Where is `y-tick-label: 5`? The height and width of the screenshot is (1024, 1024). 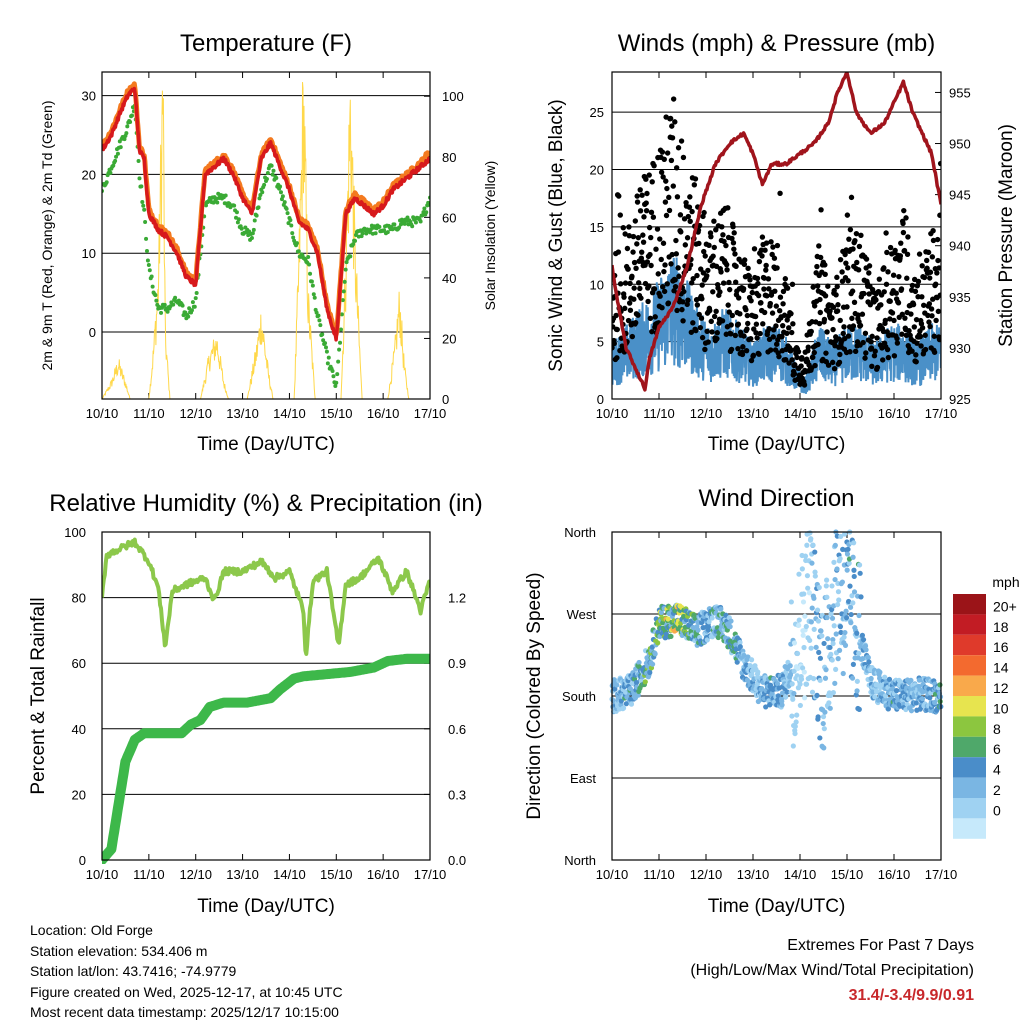 y-tick-label: 5 is located at coordinates (600, 342).